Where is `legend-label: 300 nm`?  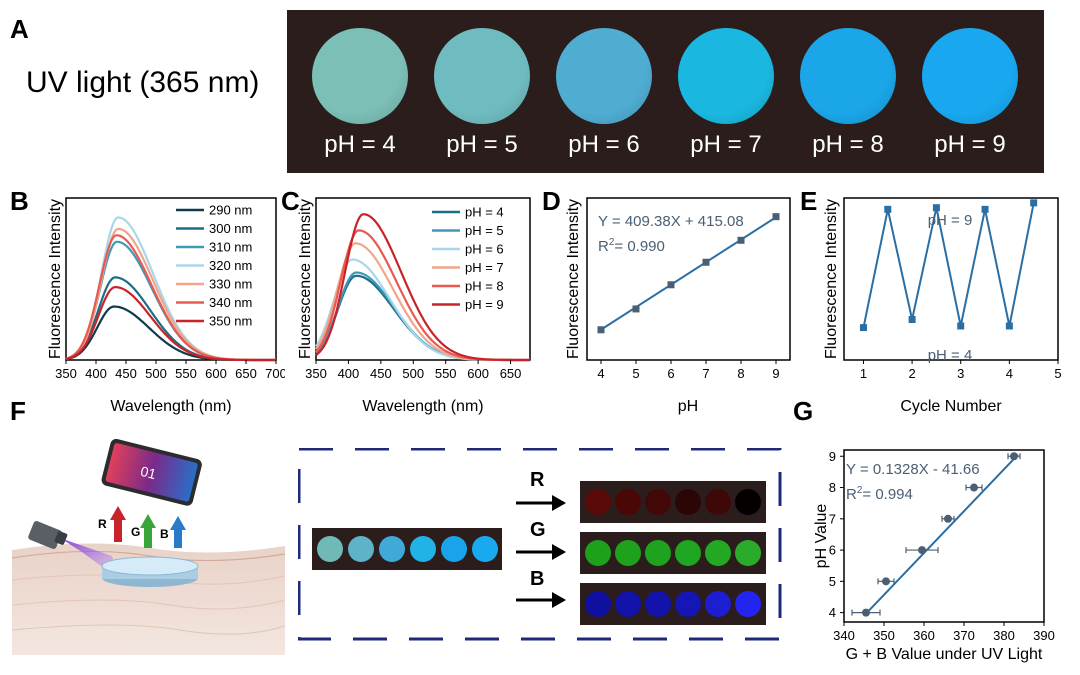
legend-label: 300 nm is located at coordinates (230, 228).